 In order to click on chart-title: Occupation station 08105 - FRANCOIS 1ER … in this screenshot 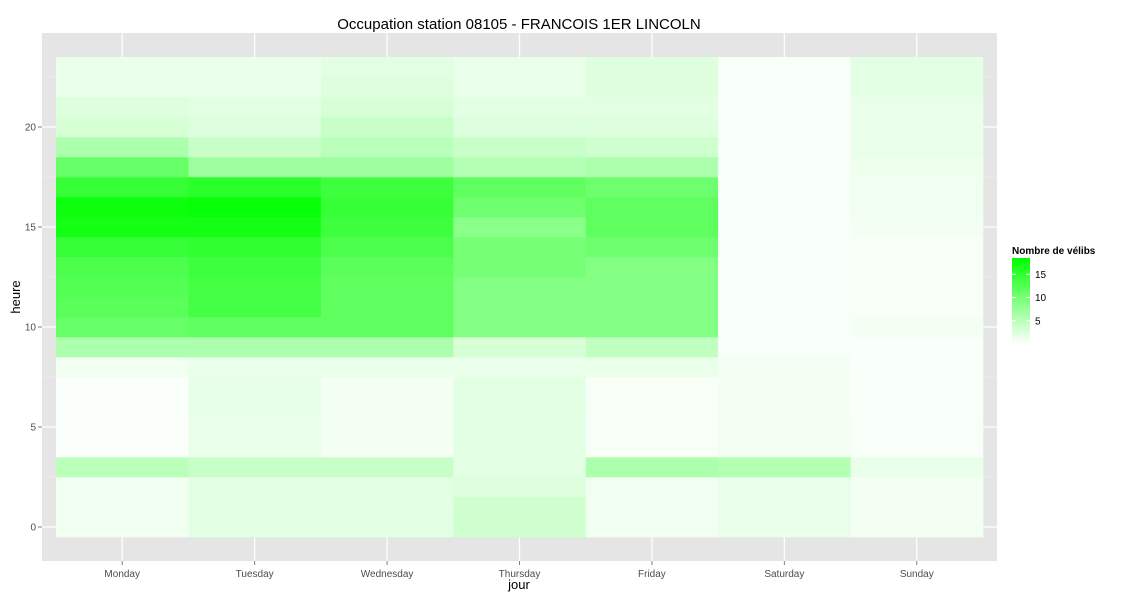, I will do `click(519, 24)`.